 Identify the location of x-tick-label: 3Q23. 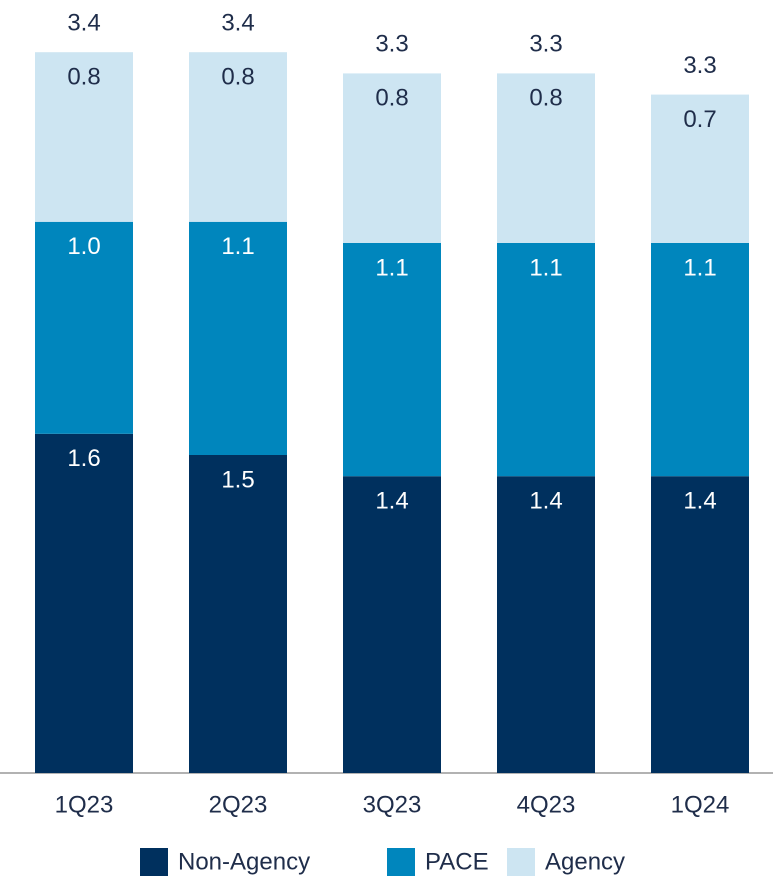
(392, 804).